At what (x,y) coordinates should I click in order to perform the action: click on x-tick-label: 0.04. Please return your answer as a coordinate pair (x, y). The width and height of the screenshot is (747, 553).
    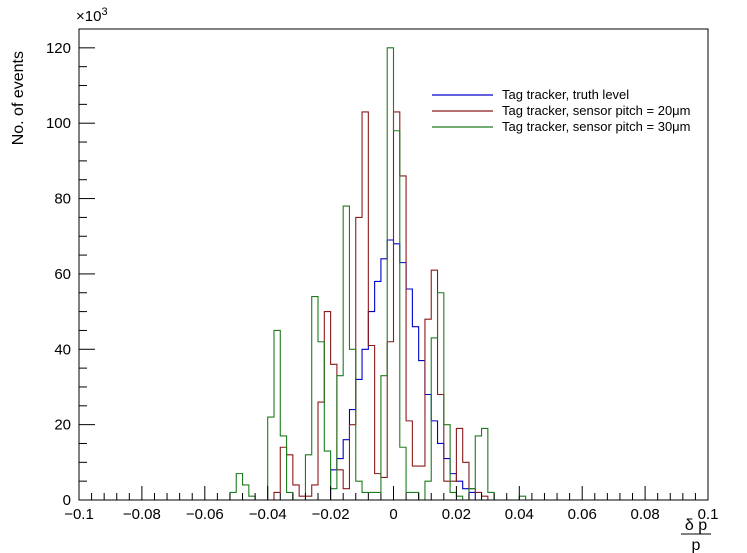
    Looking at the image, I should click on (519, 514).